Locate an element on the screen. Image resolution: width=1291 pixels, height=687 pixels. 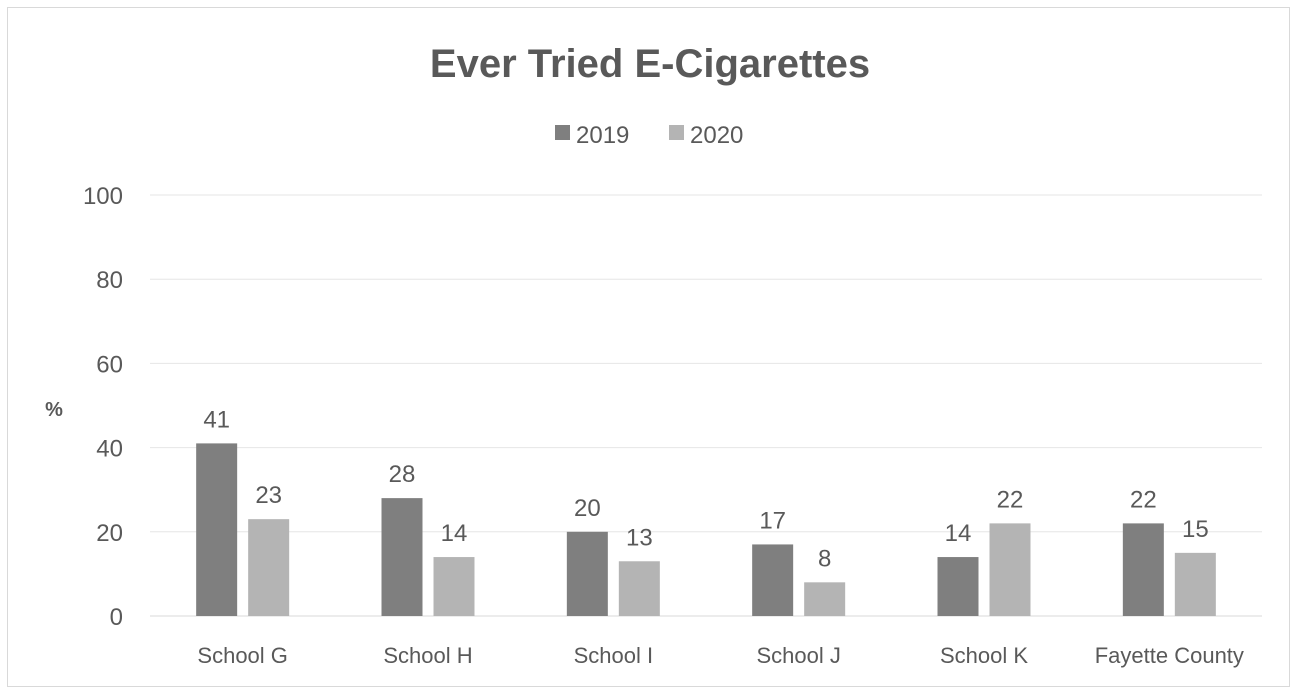
data-label: 28 is located at coordinates (402, 474).